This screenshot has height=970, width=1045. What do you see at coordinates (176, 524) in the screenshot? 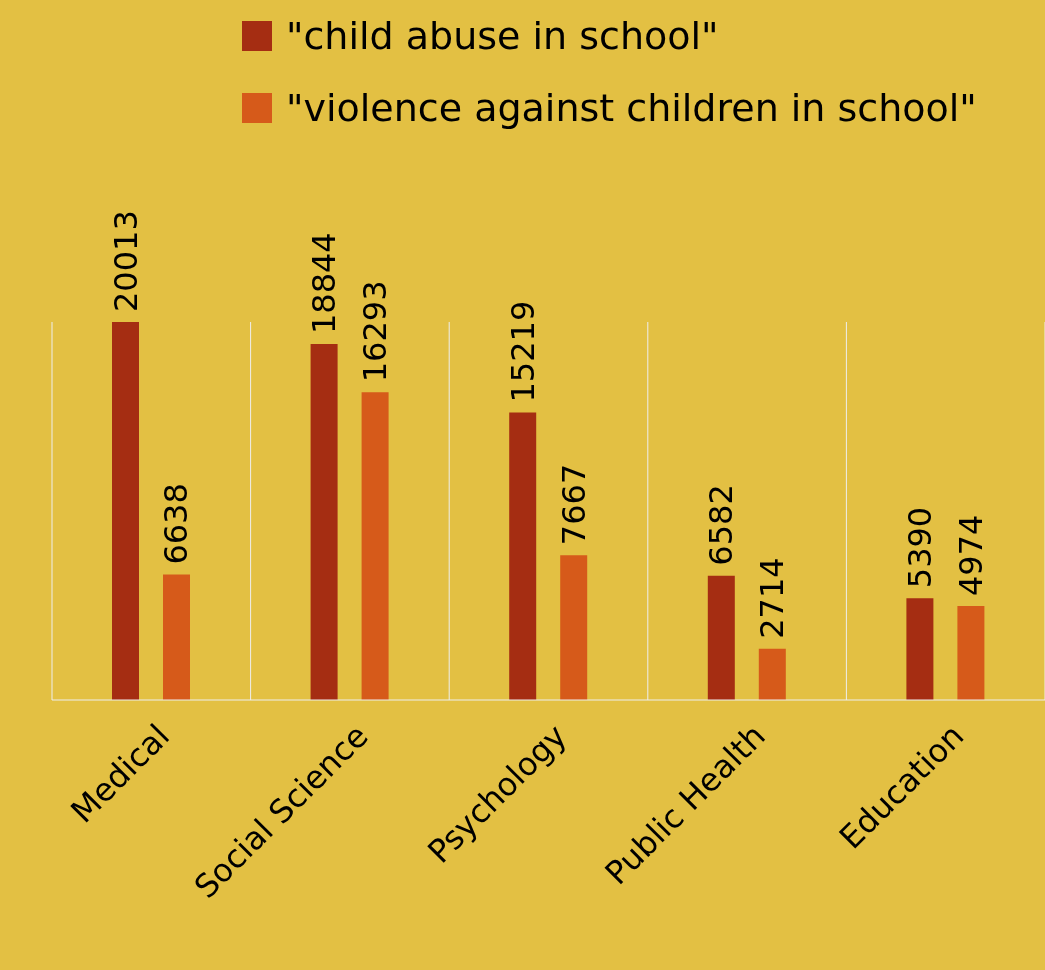
I see `data-label: 6638` at bounding box center [176, 524].